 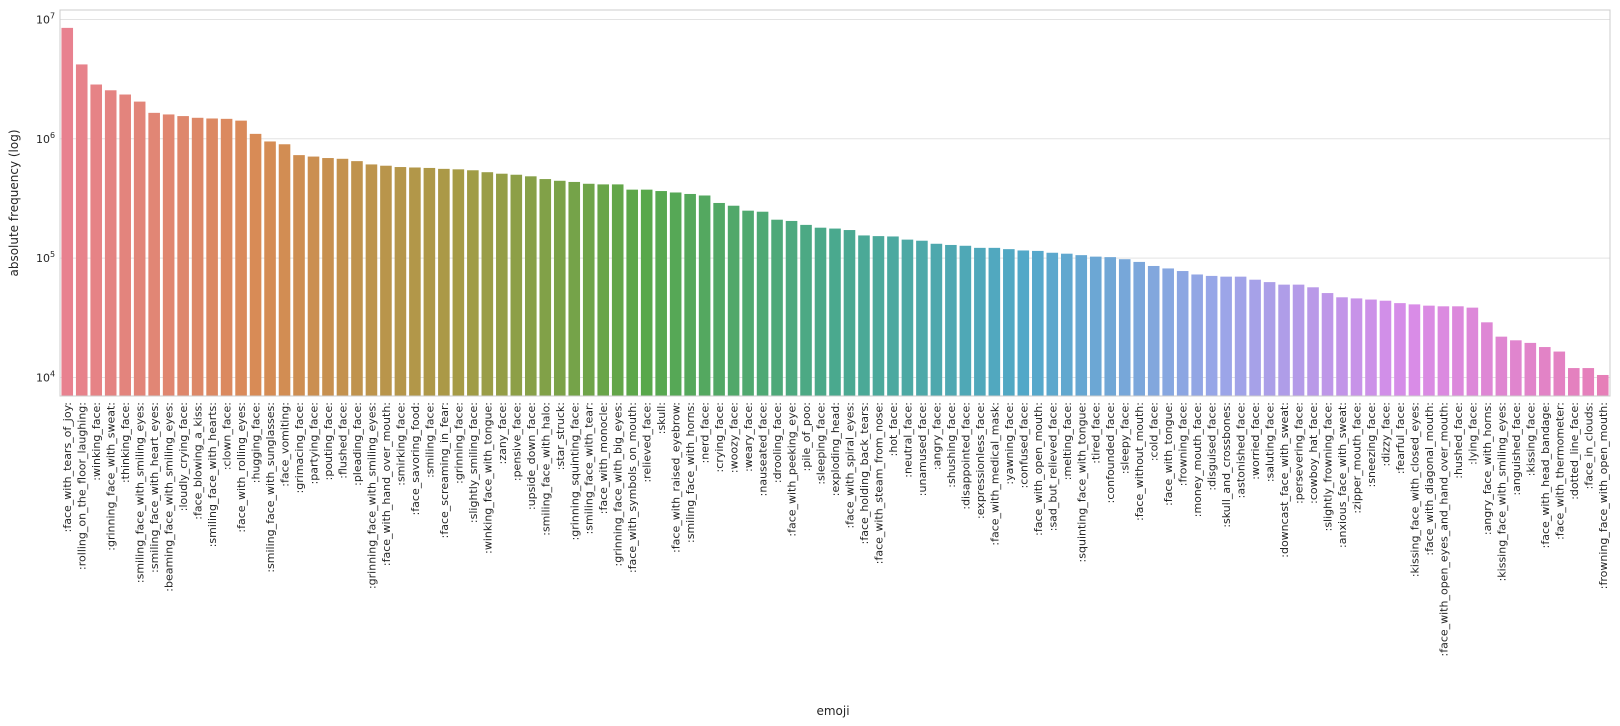 What do you see at coordinates (1081, 482) in the screenshot?
I see `x-tick-label: :squinting_face_with_tongue:` at bounding box center [1081, 482].